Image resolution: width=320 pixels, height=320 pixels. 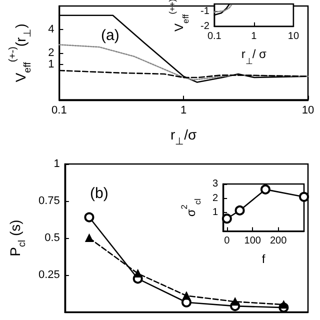 I want to click on y-tick-label: 0.5, so click(x=52, y=238).